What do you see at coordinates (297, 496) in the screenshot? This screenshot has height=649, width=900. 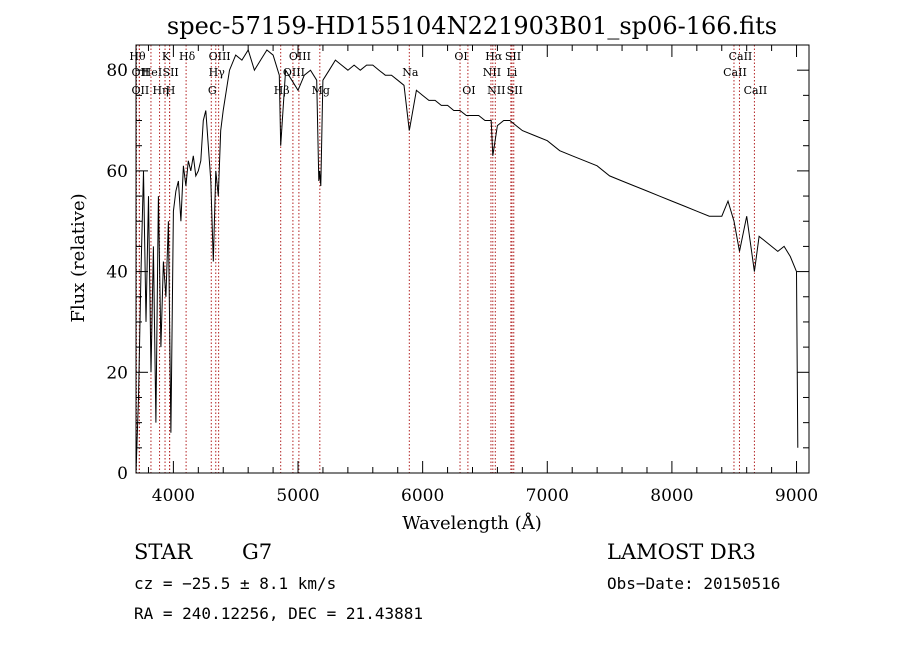 I see `x-tick-label: 5000` at bounding box center [297, 496].